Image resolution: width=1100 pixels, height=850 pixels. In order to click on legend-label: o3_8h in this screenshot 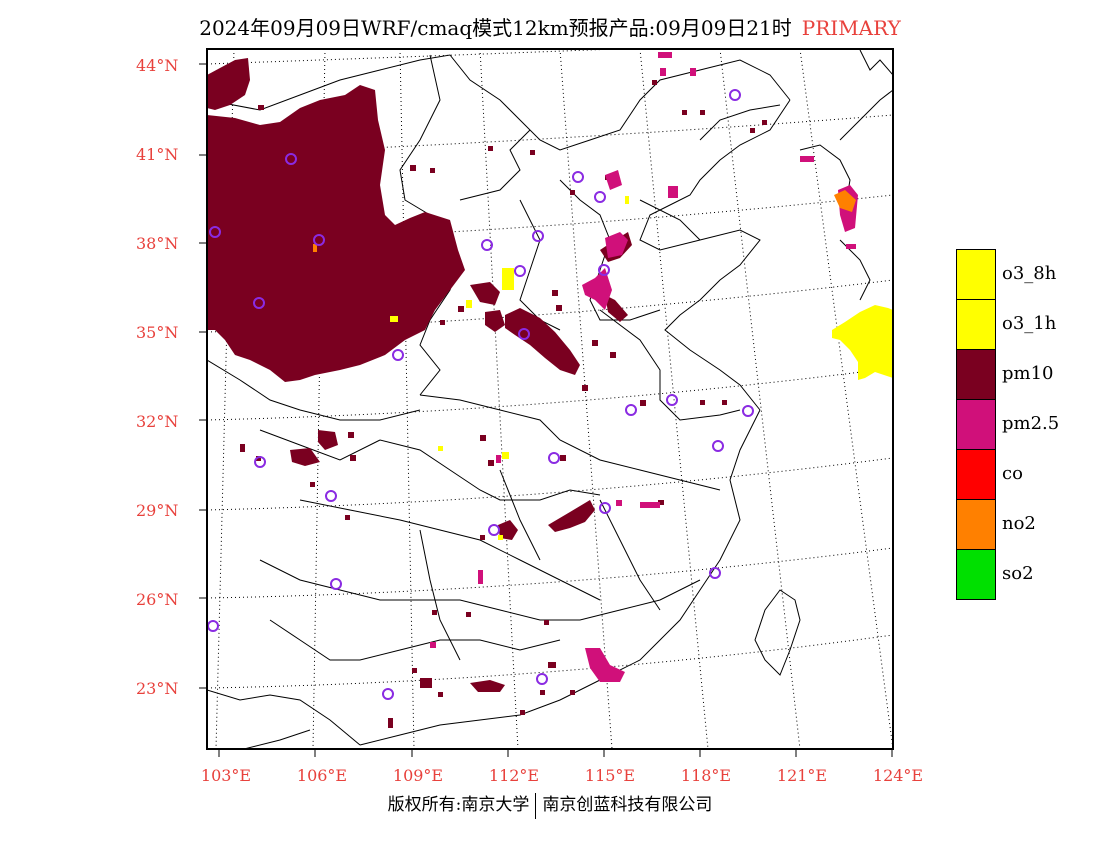, I will do `click(1029, 273)`.